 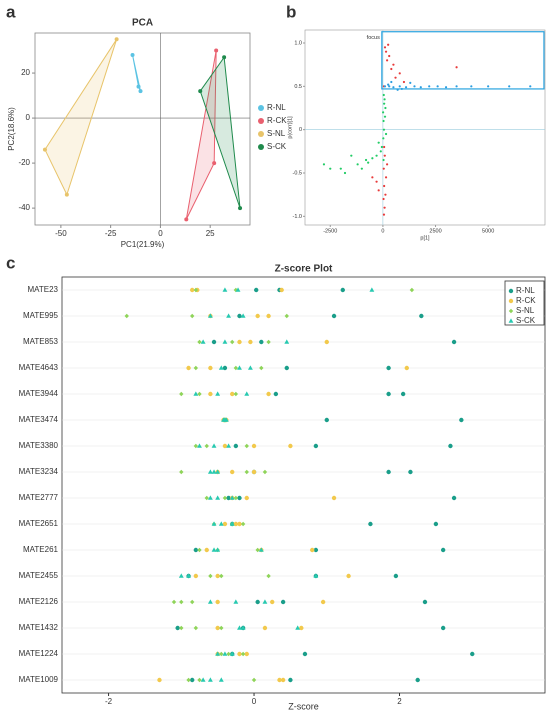 What do you see at coordinates (39, 471) in the screenshot?
I see `y-tick-label: MATE3234` at bounding box center [39, 471].